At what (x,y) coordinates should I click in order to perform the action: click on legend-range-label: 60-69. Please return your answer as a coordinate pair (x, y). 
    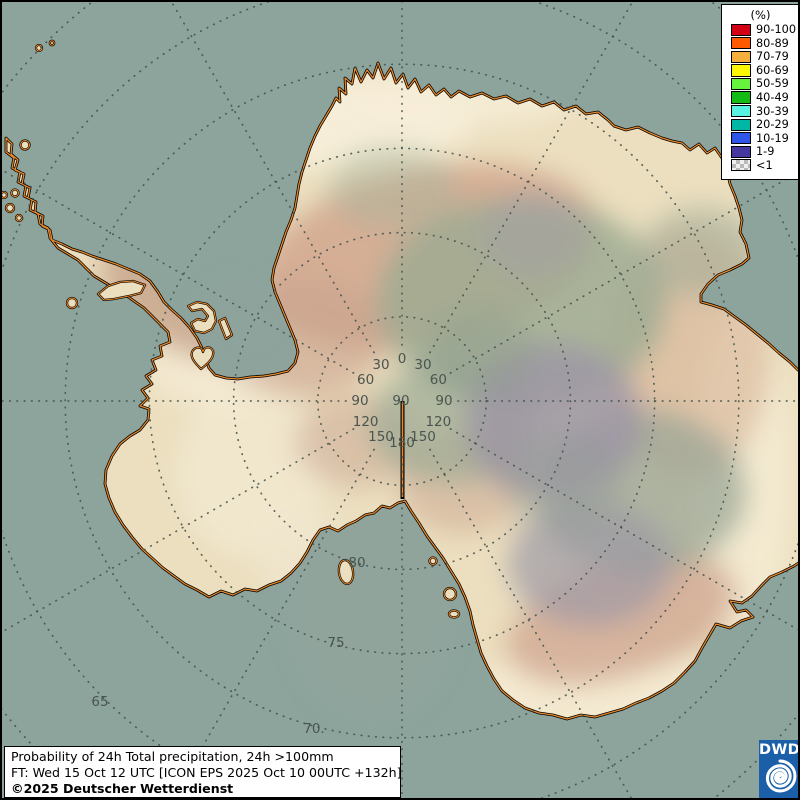
    Looking at the image, I should click on (772, 70).